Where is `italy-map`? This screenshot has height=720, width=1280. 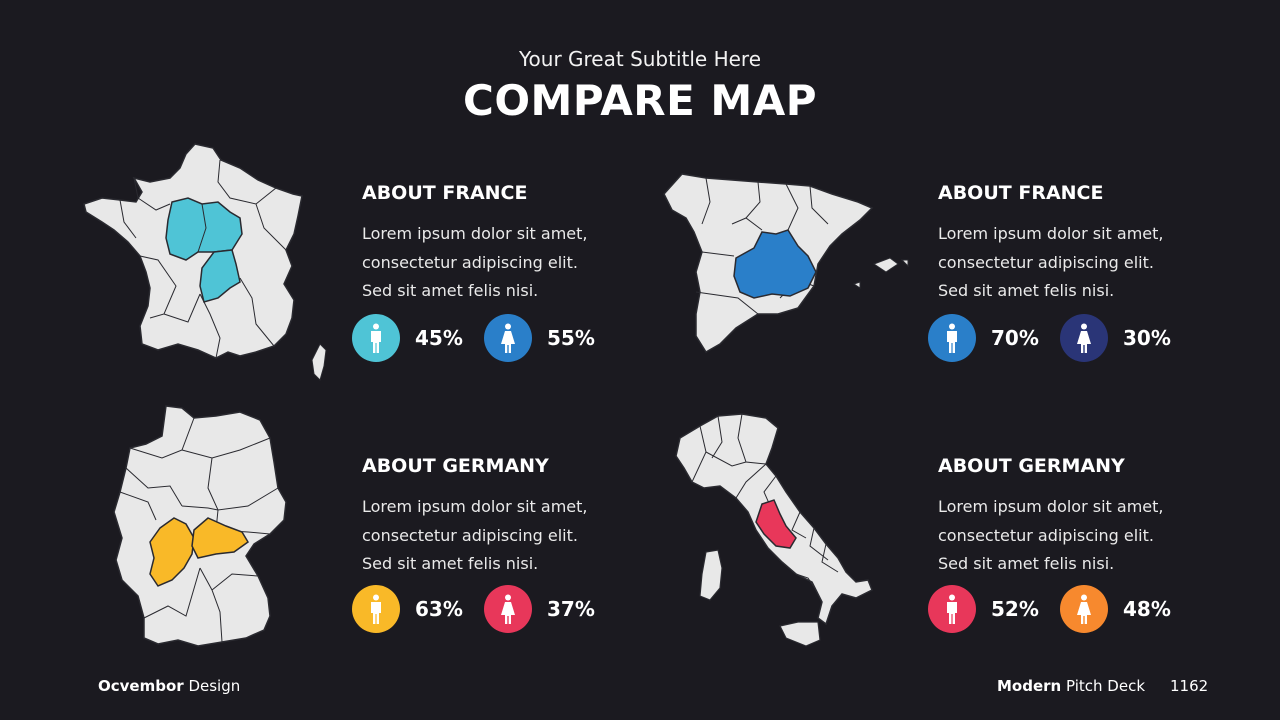 italy-map is located at coordinates (777, 531).